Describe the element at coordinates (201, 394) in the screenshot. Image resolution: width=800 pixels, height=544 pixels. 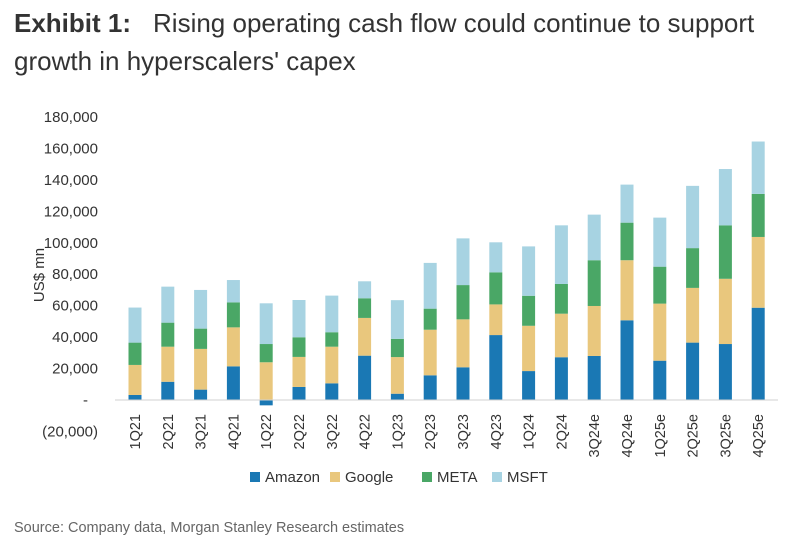
I see `bar-amazon-3Q21` at that location.